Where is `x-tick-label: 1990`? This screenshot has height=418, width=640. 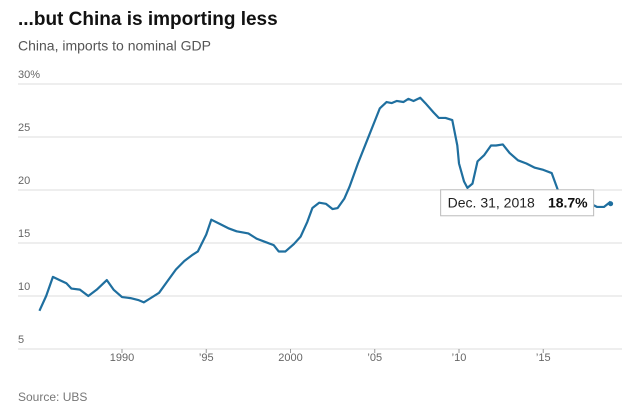
x-tick-label: 1990 is located at coordinates (122, 358).